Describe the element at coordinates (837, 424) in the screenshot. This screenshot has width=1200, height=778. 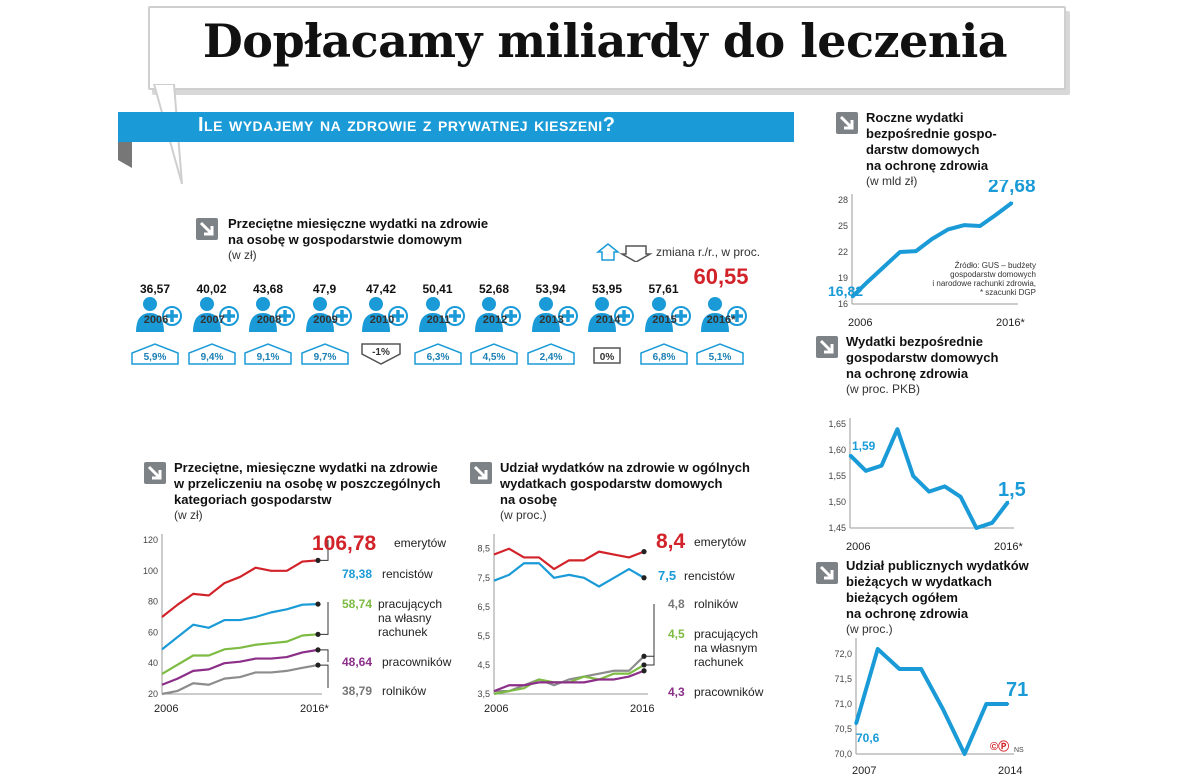
I see `y-tick-label: 1,65` at that location.